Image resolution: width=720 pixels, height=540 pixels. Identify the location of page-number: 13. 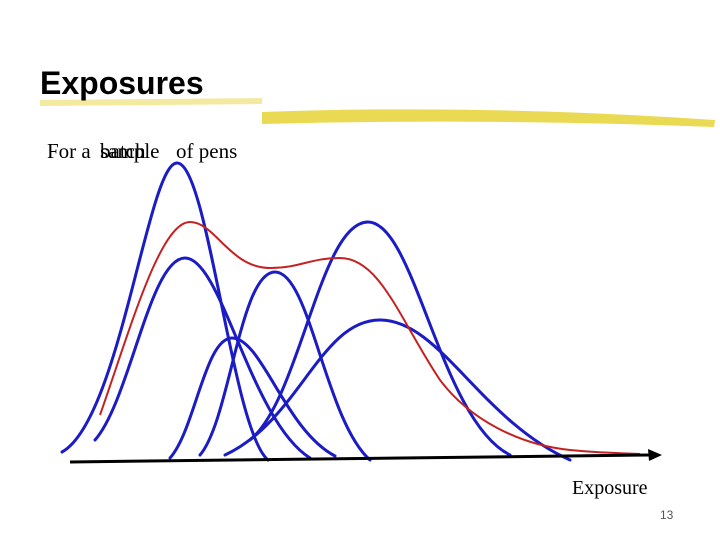
(667, 515).